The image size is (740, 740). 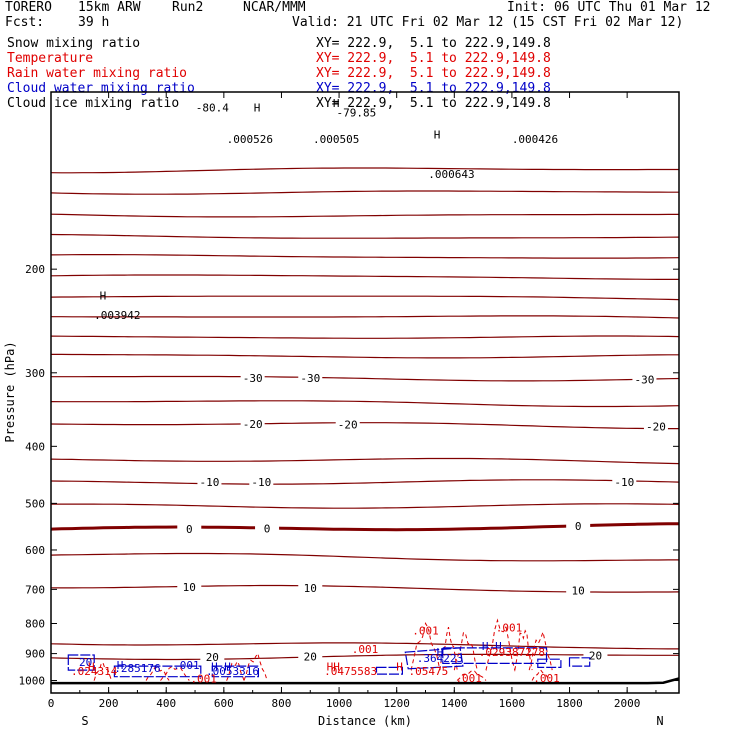 I want to click on contour-annotation: .029387278, so click(x=512, y=652).